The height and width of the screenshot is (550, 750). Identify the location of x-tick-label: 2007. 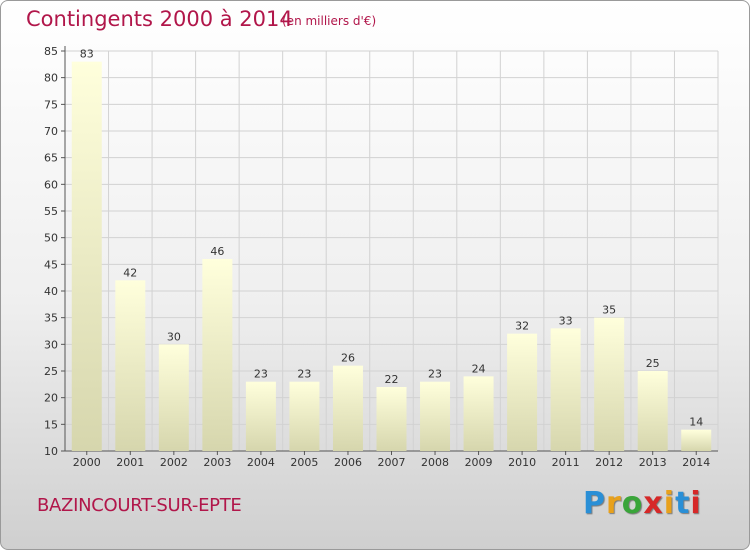
(392, 462).